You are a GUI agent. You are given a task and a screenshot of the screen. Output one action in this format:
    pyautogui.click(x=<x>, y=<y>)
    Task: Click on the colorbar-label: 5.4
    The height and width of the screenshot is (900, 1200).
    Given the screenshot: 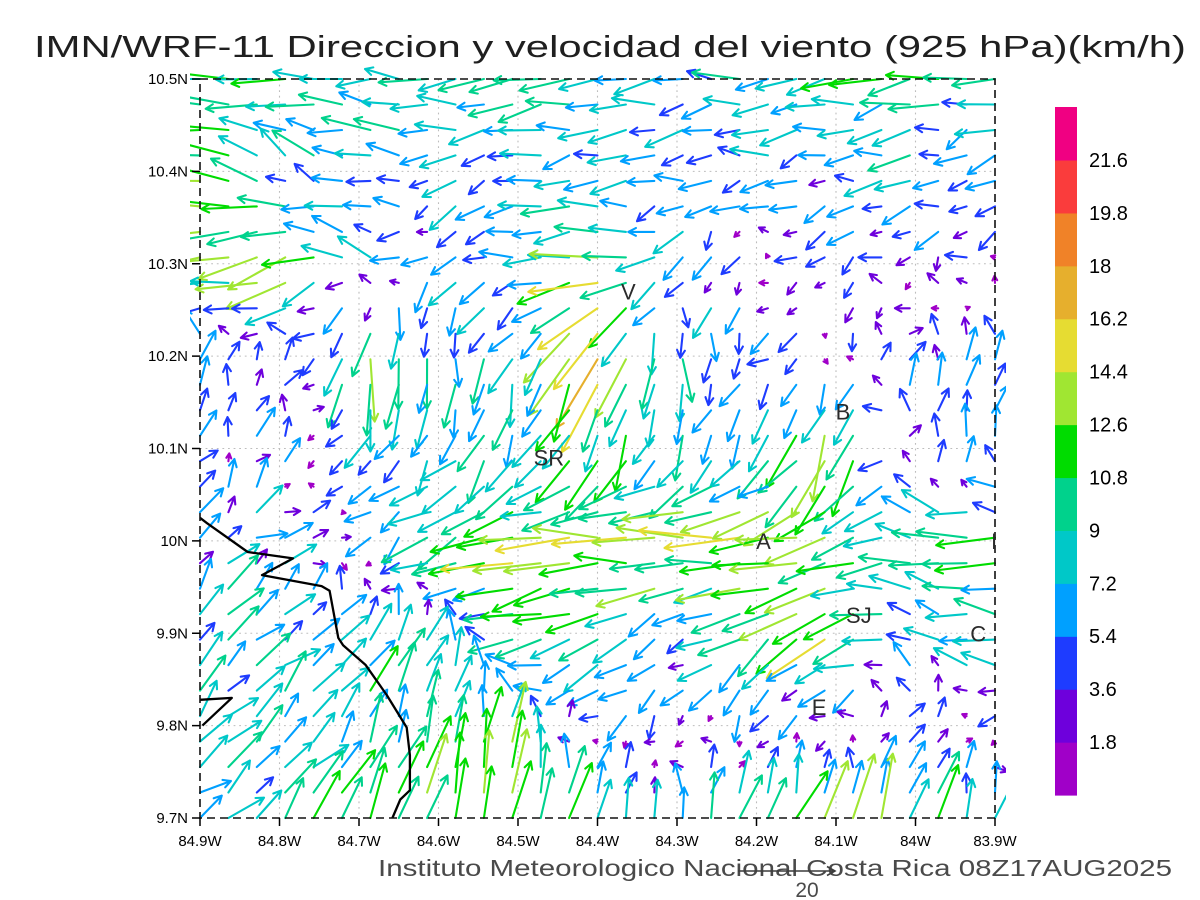 What is the action you would take?
    pyautogui.click(x=1103, y=637)
    